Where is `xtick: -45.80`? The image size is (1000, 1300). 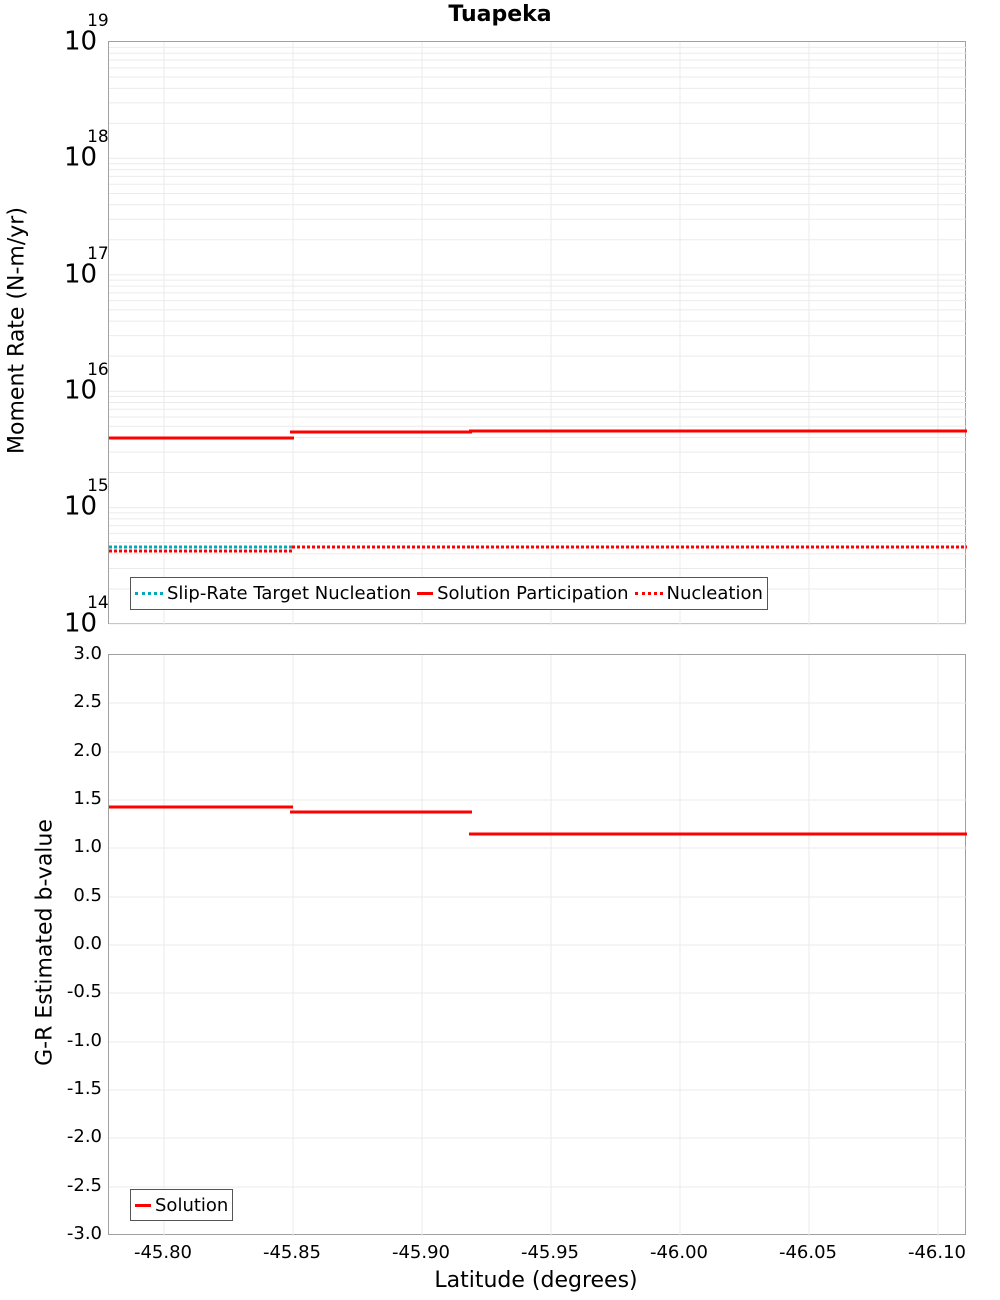 xtick: -45.80 is located at coordinates (163, 1252).